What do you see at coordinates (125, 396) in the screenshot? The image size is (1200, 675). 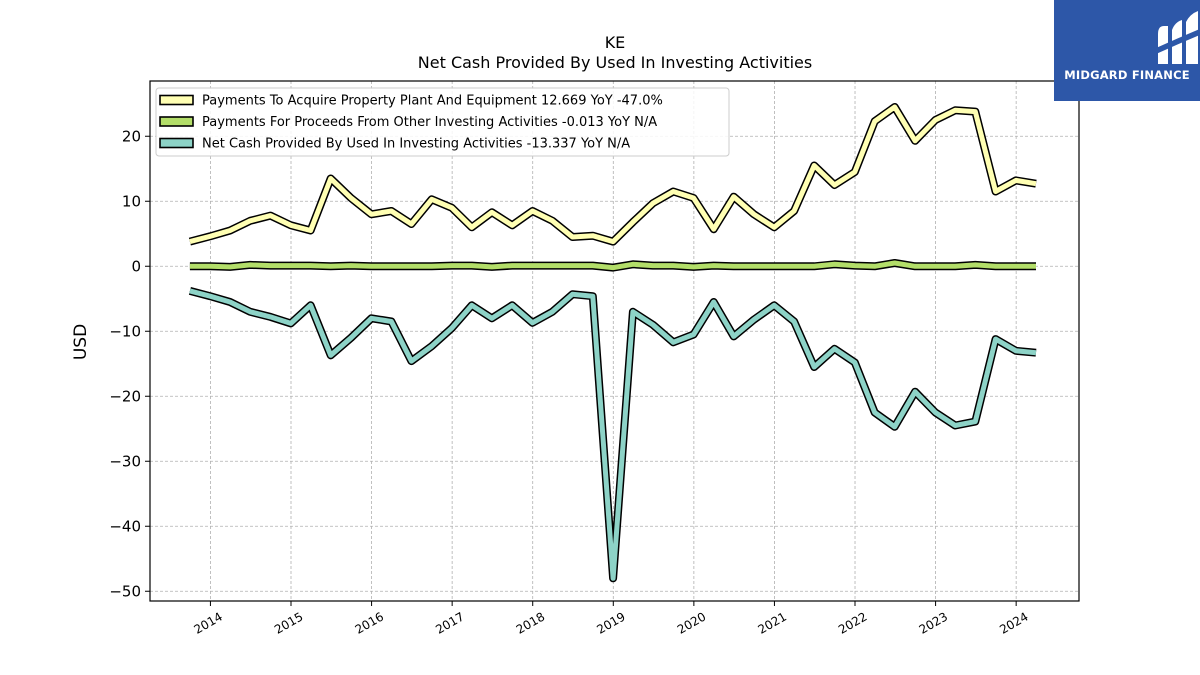 I see `y-tick-label: −20` at bounding box center [125, 396].